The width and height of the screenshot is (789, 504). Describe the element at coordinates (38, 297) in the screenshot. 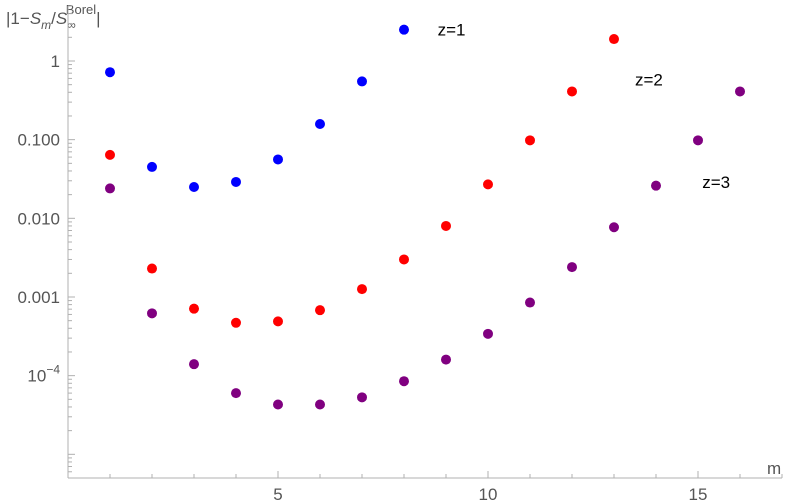

I see `y-tick-label: 0.001` at that location.